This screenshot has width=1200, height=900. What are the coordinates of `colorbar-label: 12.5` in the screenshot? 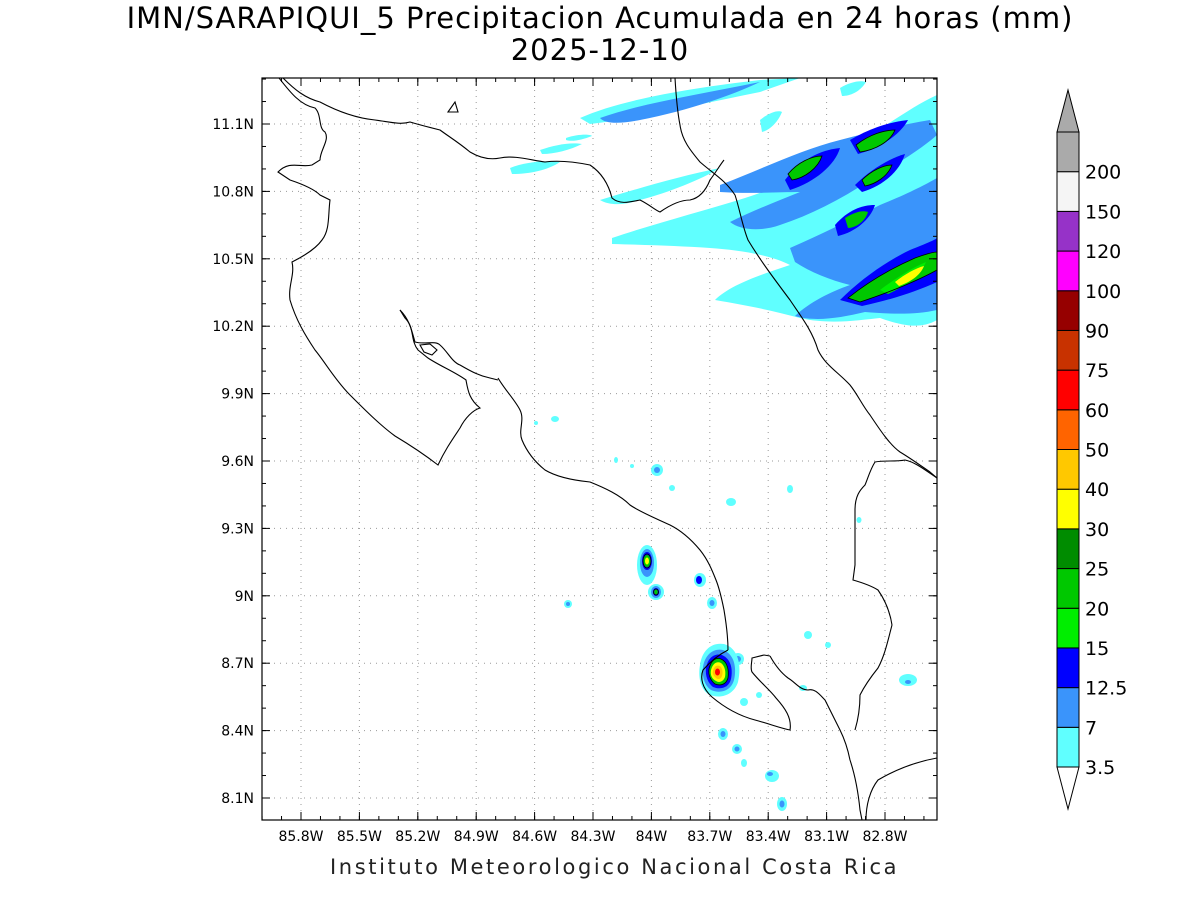 It's located at (1106, 689).